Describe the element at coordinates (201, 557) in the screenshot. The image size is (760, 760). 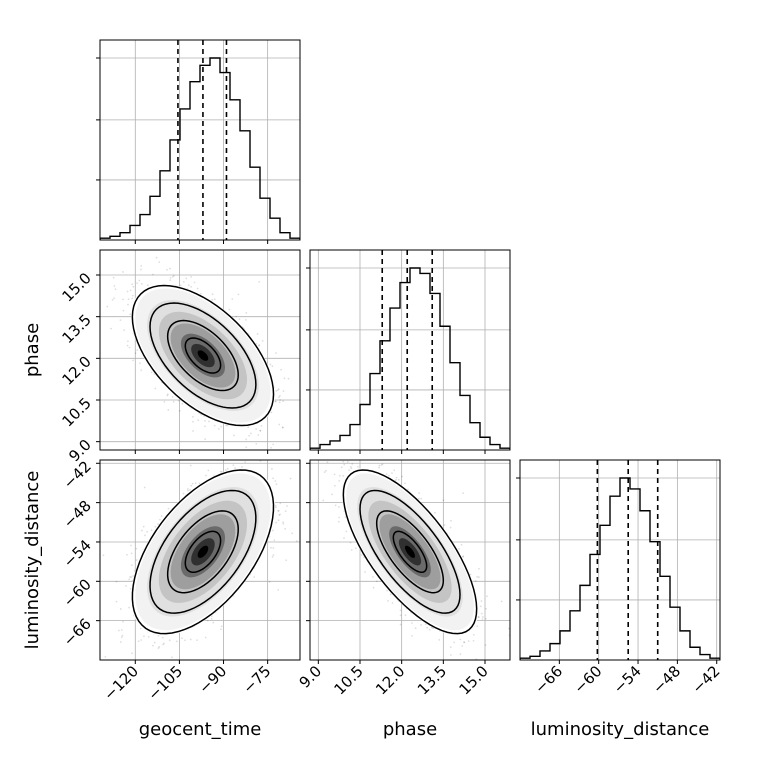
I see `panel-geocent_time-luminosity_distance` at that location.